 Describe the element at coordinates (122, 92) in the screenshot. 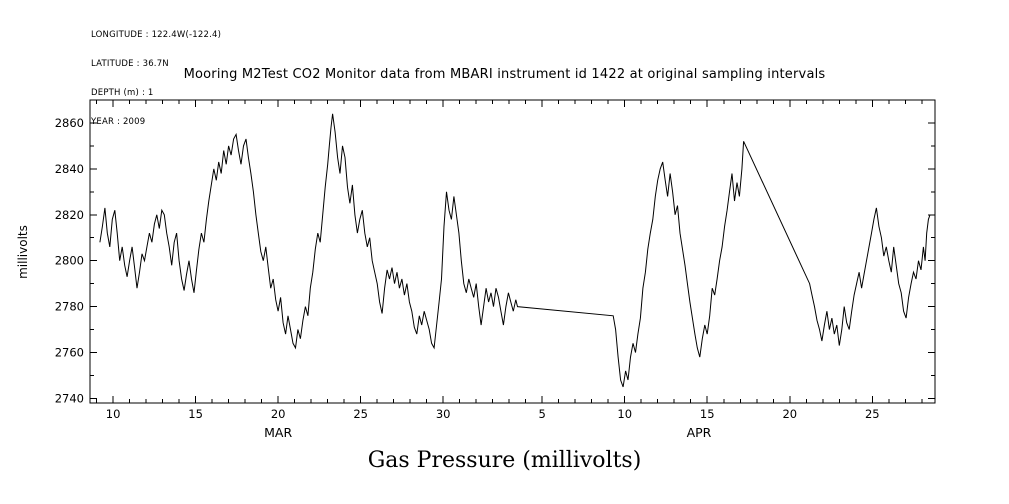

I see `station-info-depth: DEPTH (m) : 1` at that location.